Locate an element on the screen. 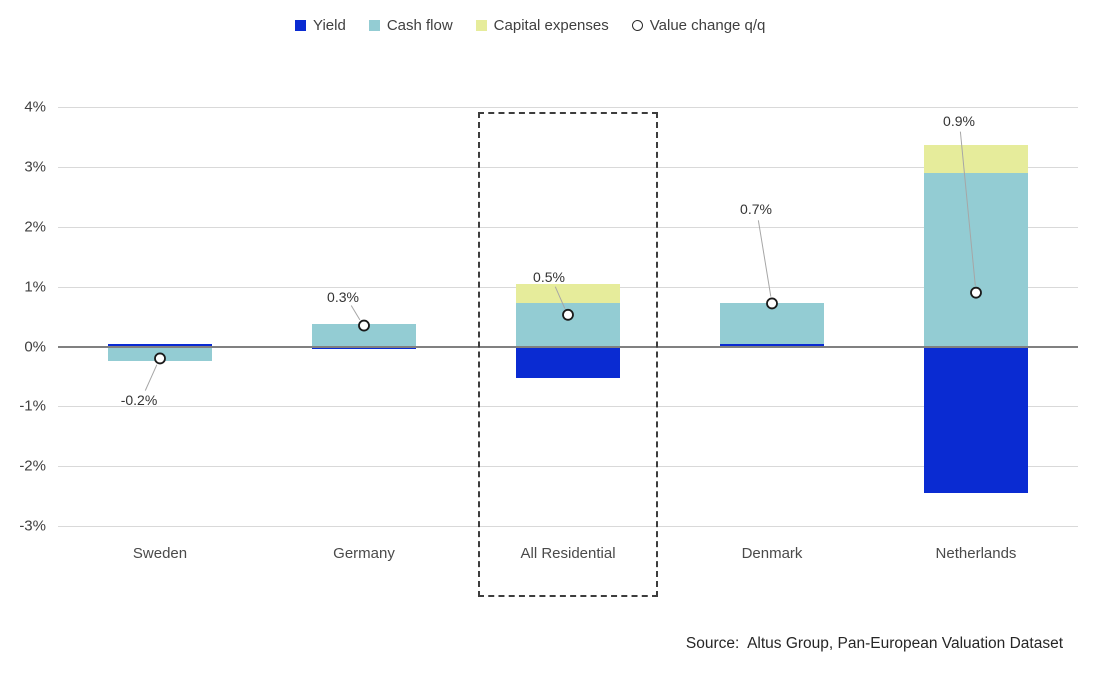  x-axis-category-label: All Residential is located at coordinates (568, 553).